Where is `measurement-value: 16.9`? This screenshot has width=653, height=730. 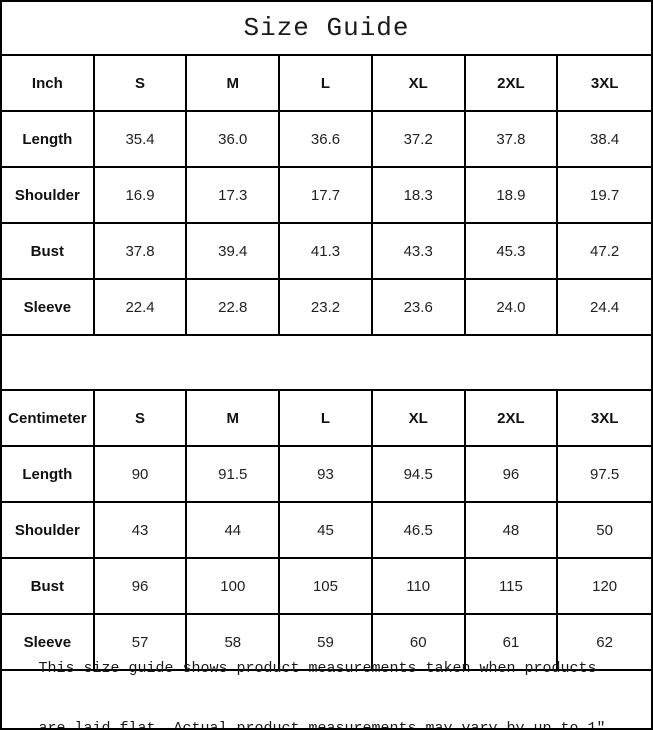
measurement-value: 16.9 is located at coordinates (141, 196).